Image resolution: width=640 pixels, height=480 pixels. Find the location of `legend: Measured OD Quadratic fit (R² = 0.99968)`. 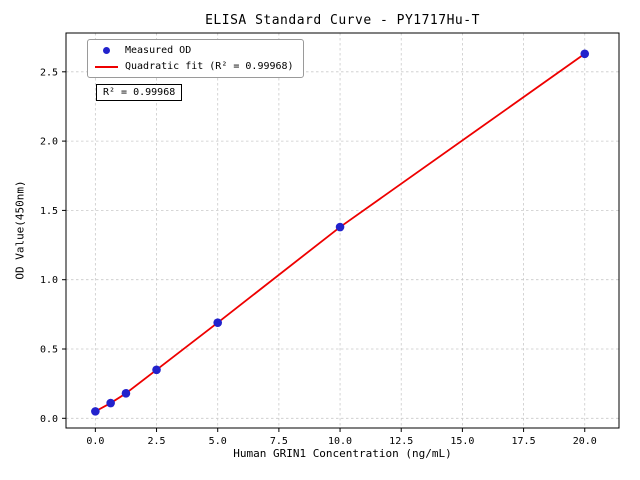

legend: Measured OD Quadratic fit (R² = 0.99968) is located at coordinates (195, 58).